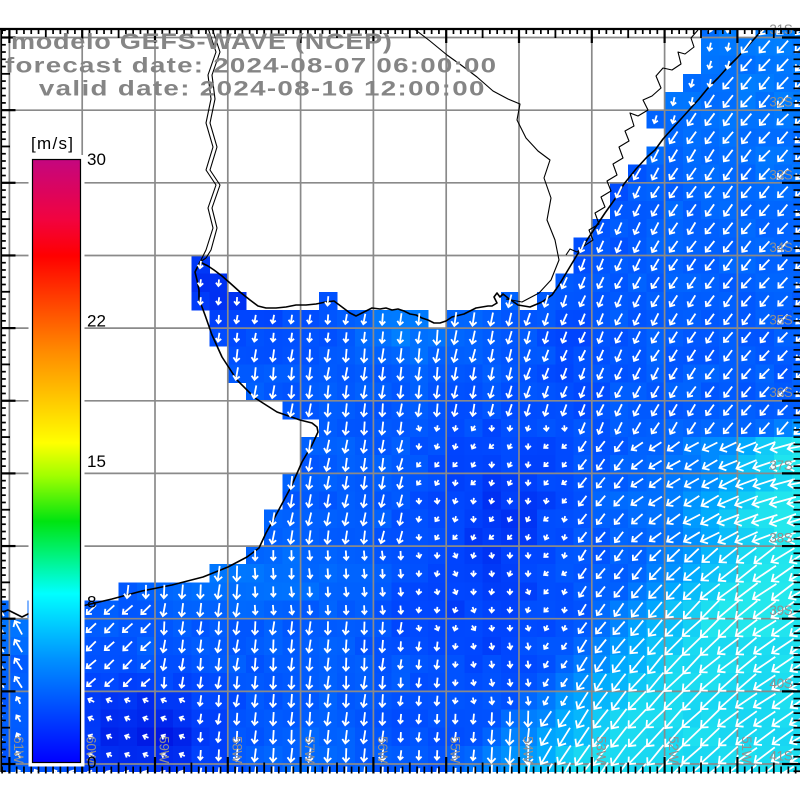 The height and width of the screenshot is (800, 800). Describe the element at coordinates (382, 749) in the screenshot. I see `svg-text: 56W` at that location.